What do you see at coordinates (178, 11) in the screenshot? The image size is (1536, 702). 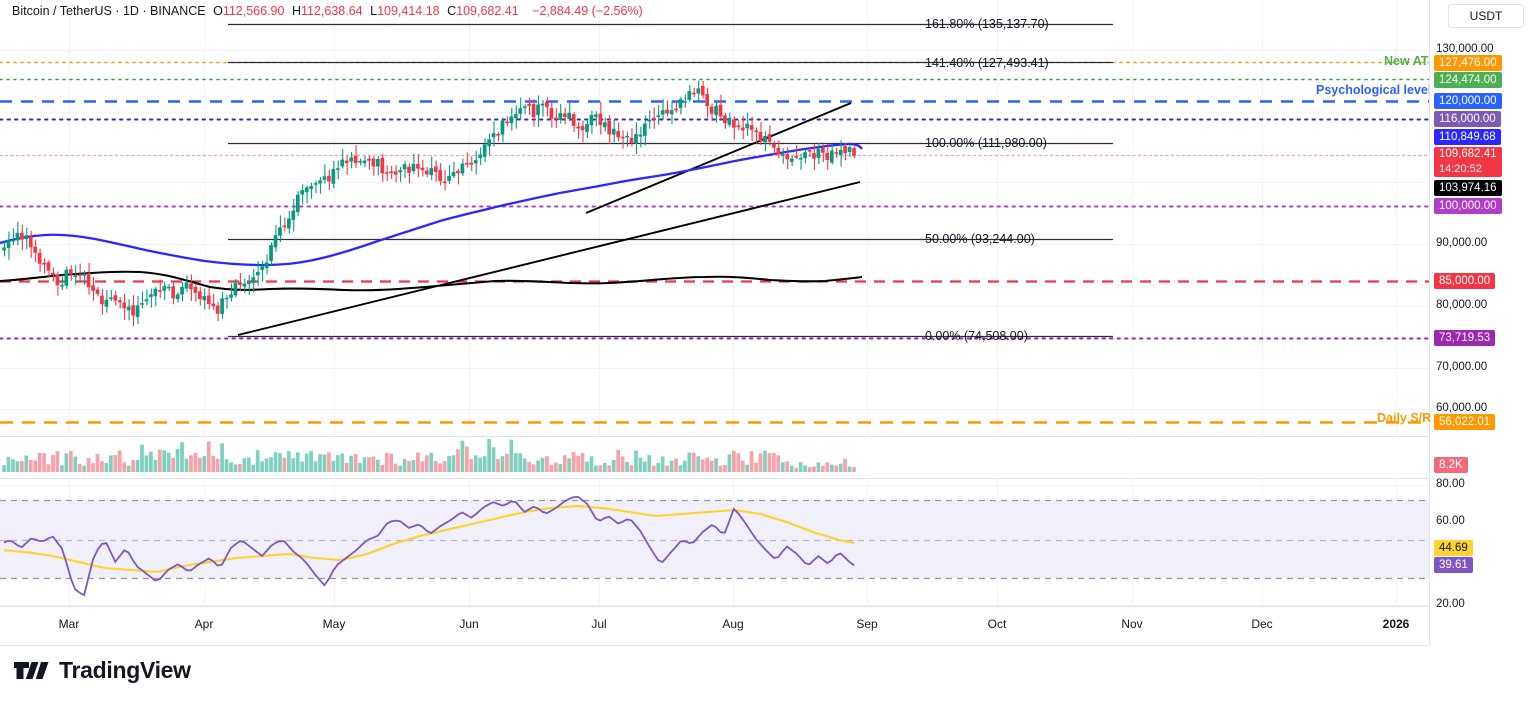 I see `exchange-label: BINANCE` at bounding box center [178, 11].